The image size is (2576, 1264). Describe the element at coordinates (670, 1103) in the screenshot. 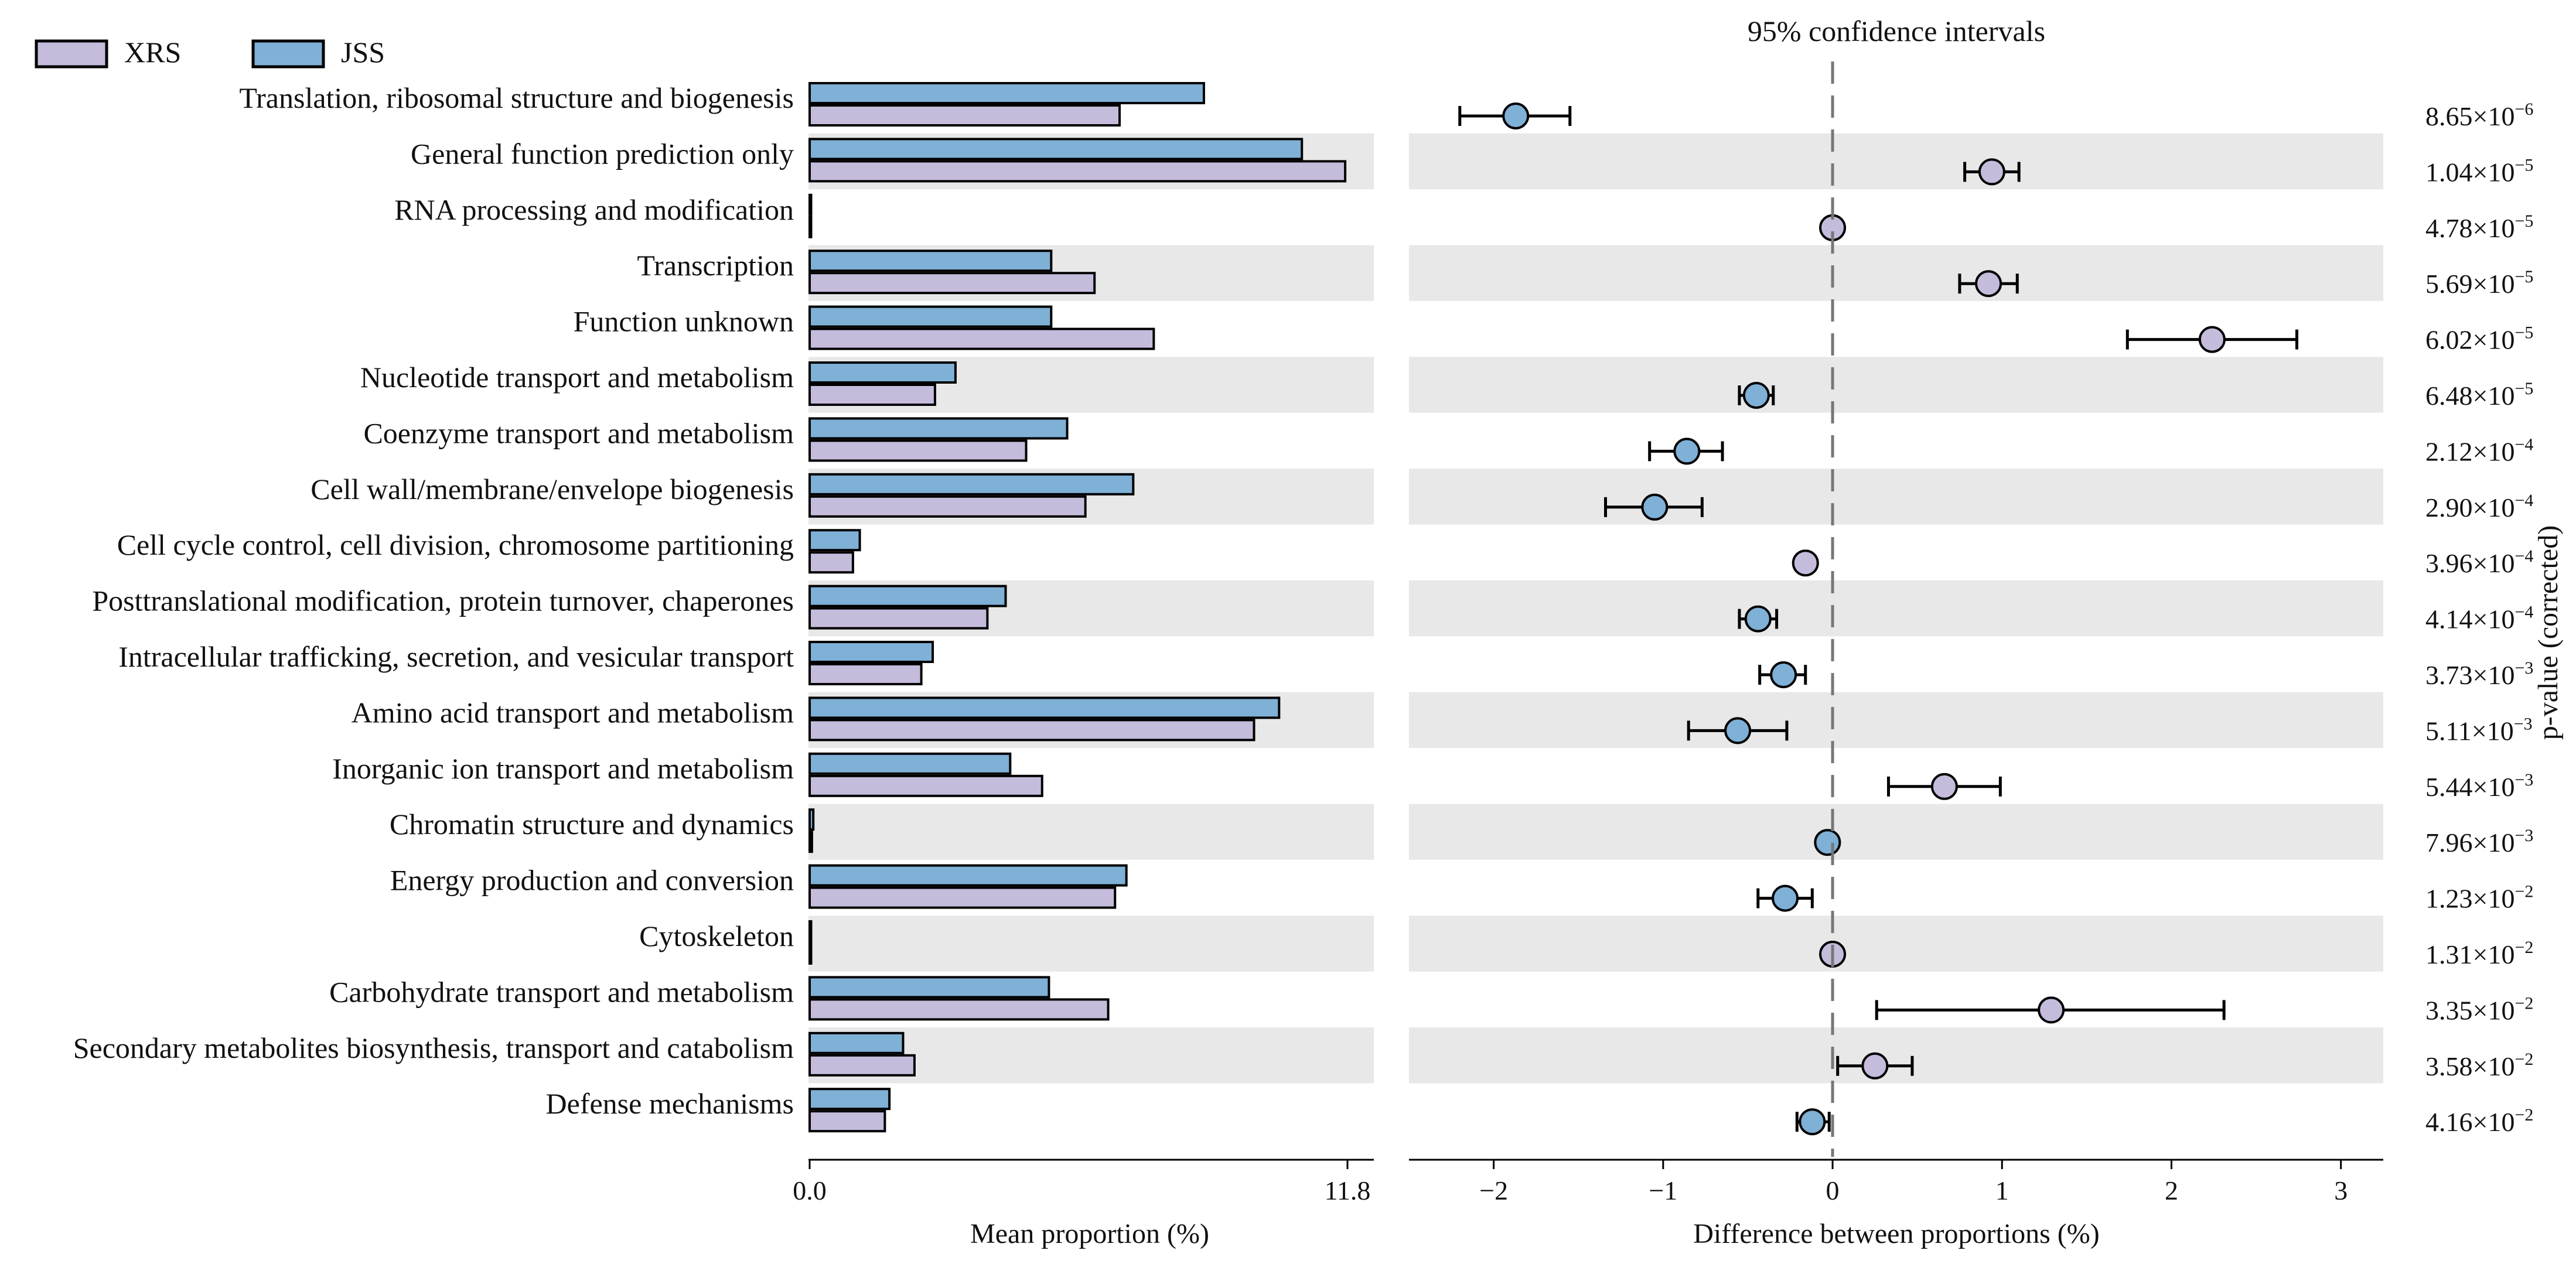

I see `category-label: Defense mechanisms` at that location.